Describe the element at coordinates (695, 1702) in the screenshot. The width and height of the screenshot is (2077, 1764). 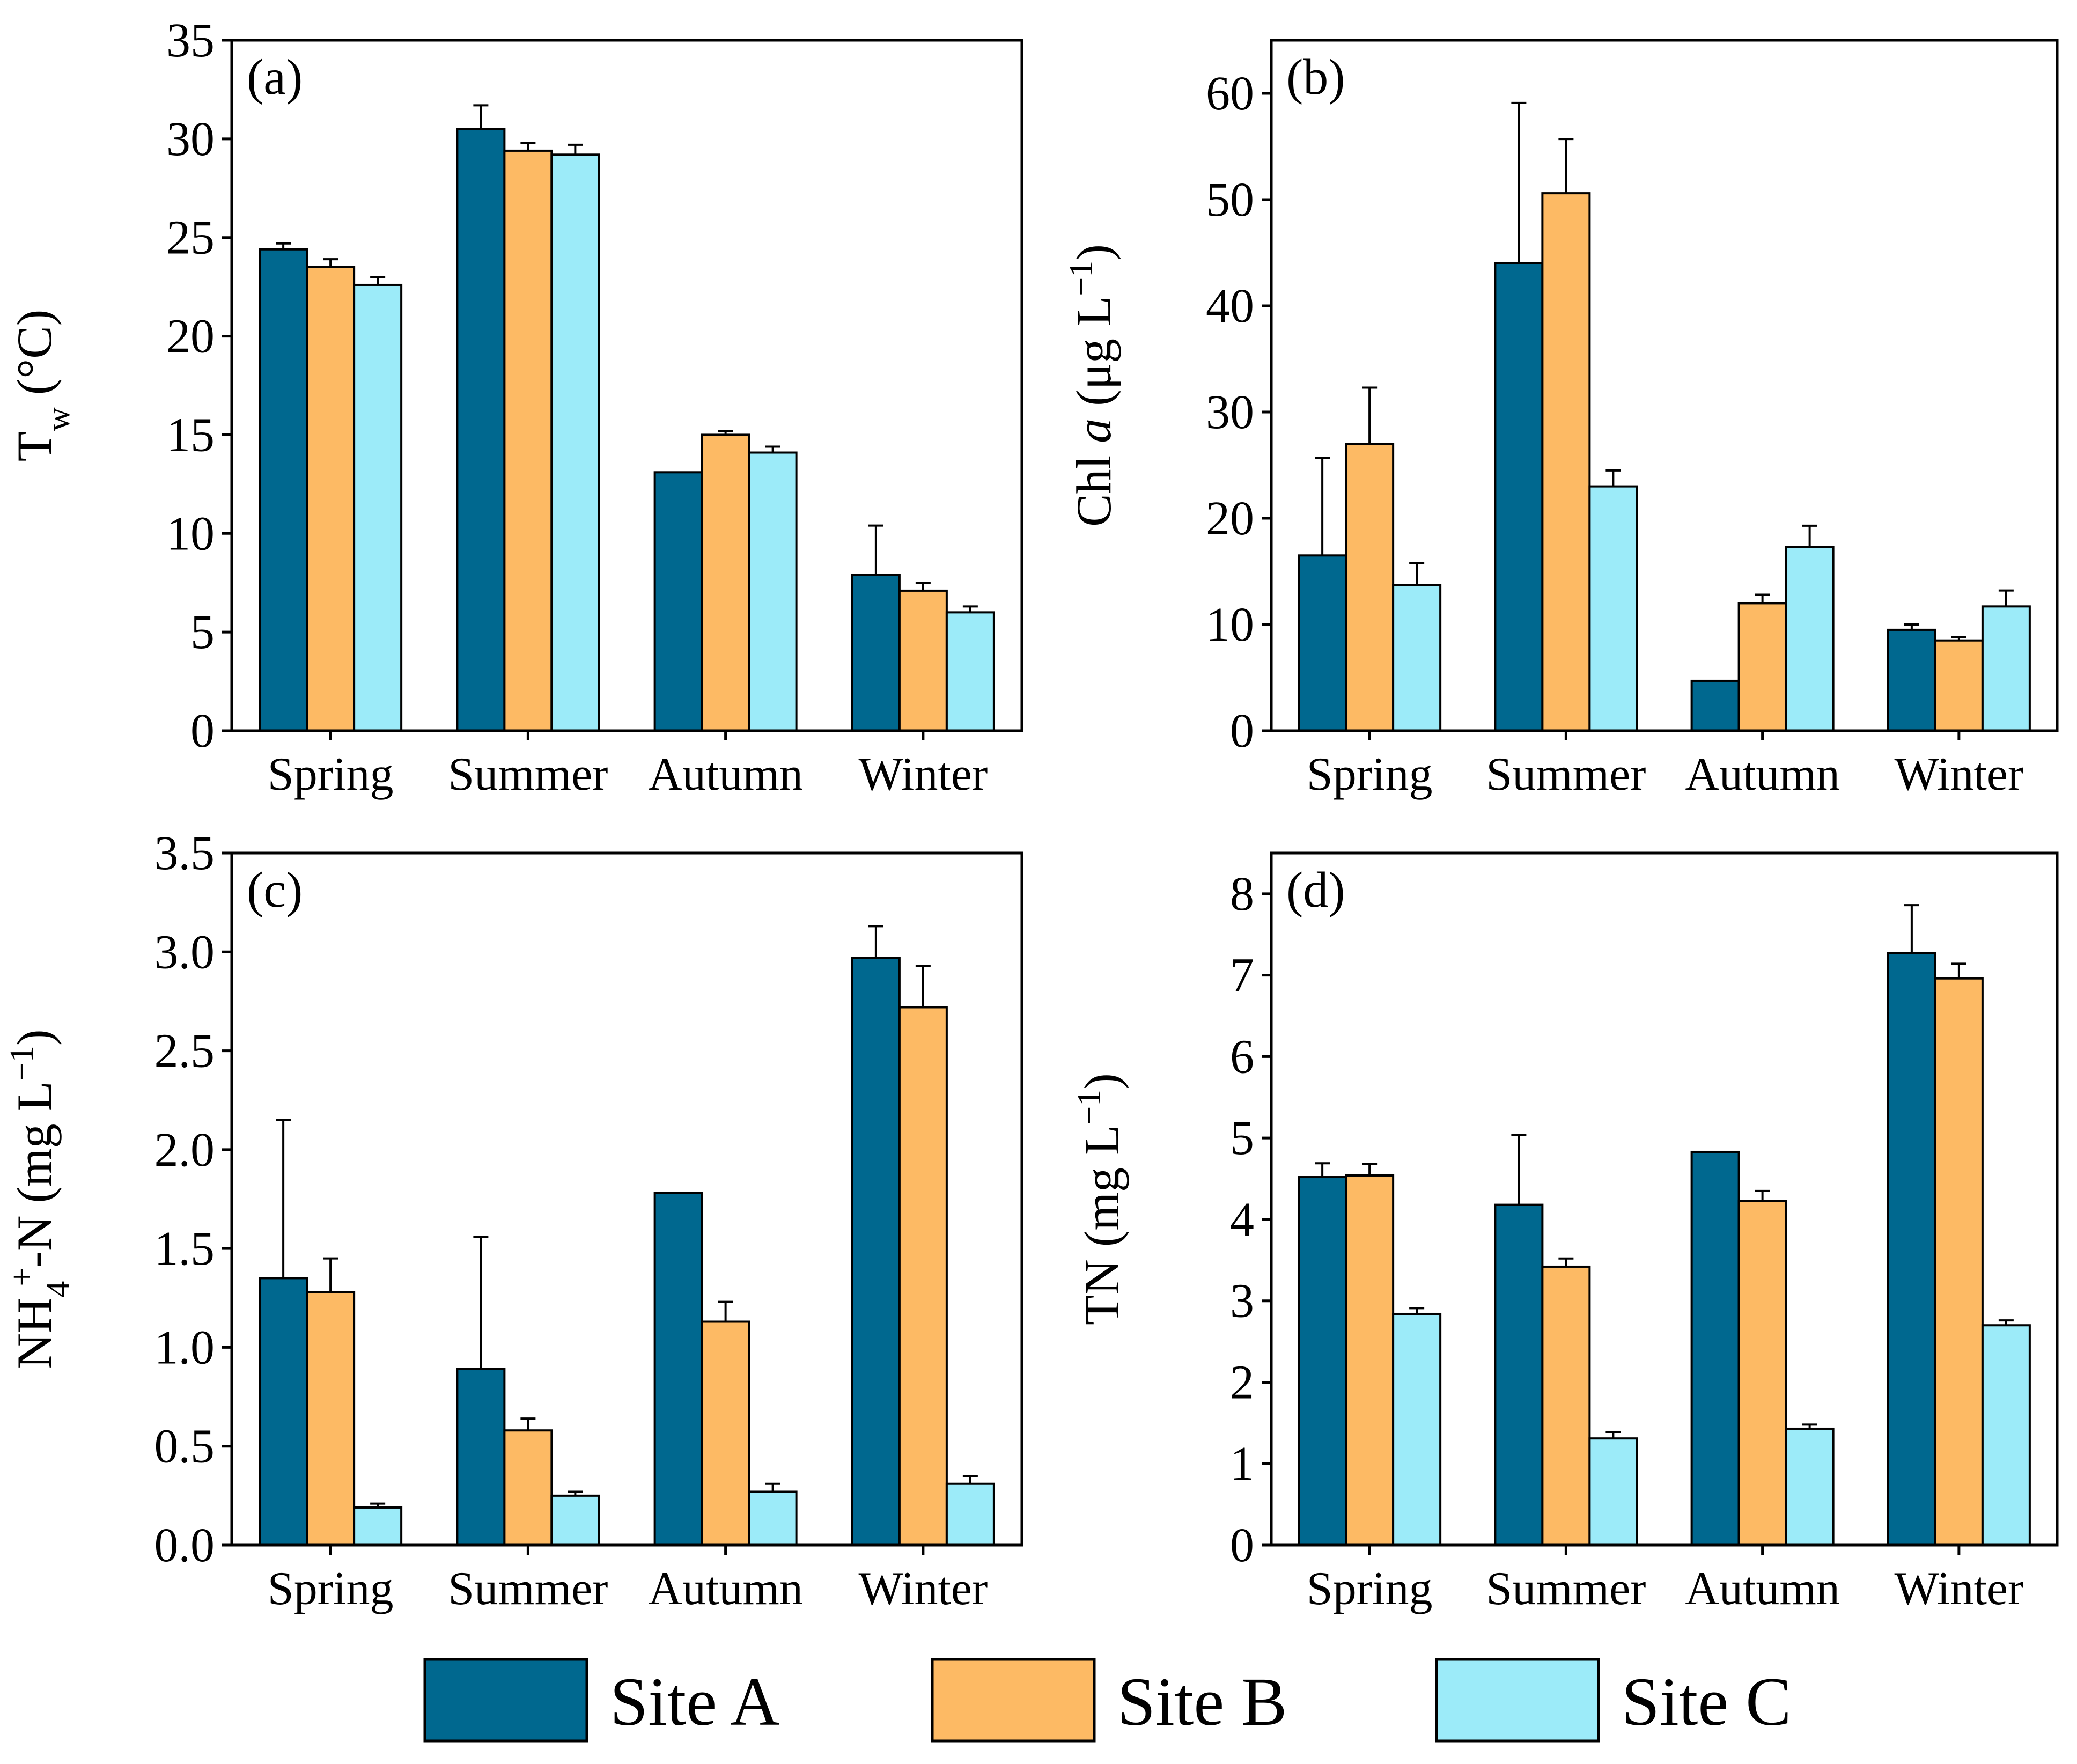
I see `legend-label: Site A` at that location.